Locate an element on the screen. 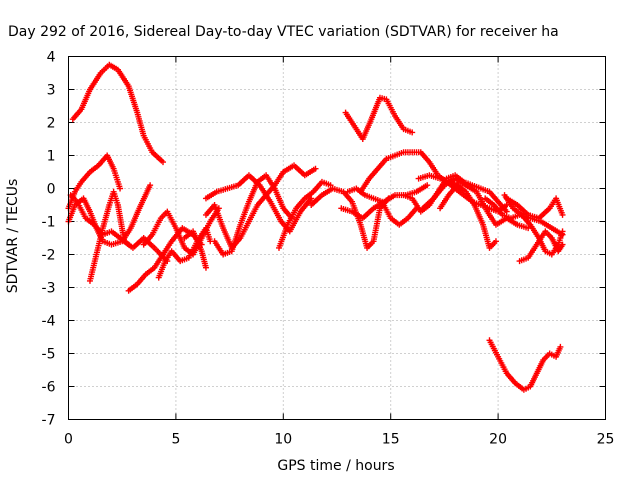 This screenshot has height=480, width=640. y-tick-label: -5 is located at coordinates (49, 355).